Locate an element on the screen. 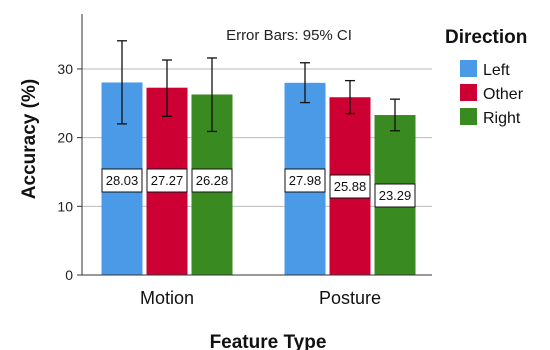 This screenshot has height=350, width=550. x-tick-label: Posture is located at coordinates (350, 298).